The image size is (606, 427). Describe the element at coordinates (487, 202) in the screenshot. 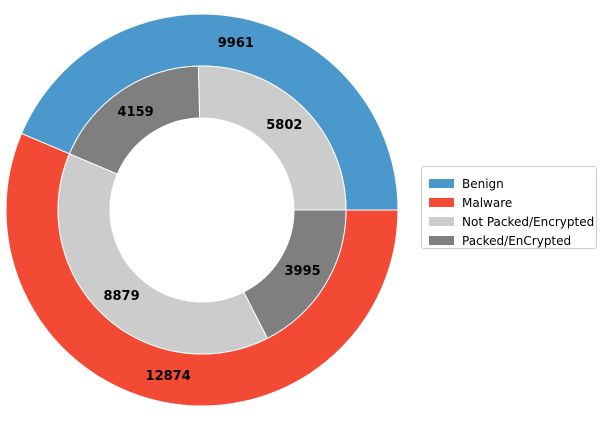

I see `legend-label-malware: Malware` at that location.